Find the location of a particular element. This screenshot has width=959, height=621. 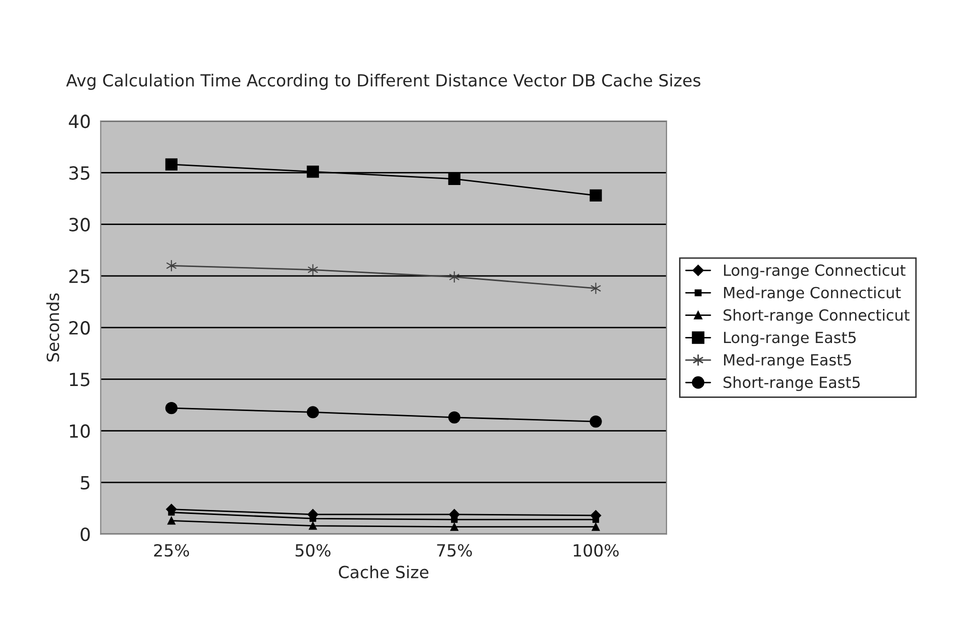

legend-label: Med-range East5 is located at coordinates (787, 361).